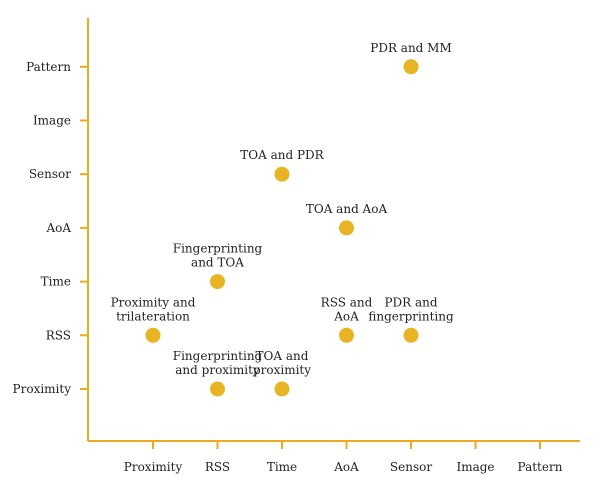 The width and height of the screenshot is (600, 495). What do you see at coordinates (50, 174) in the screenshot?
I see `y-tick-label: Sensor` at bounding box center [50, 174].